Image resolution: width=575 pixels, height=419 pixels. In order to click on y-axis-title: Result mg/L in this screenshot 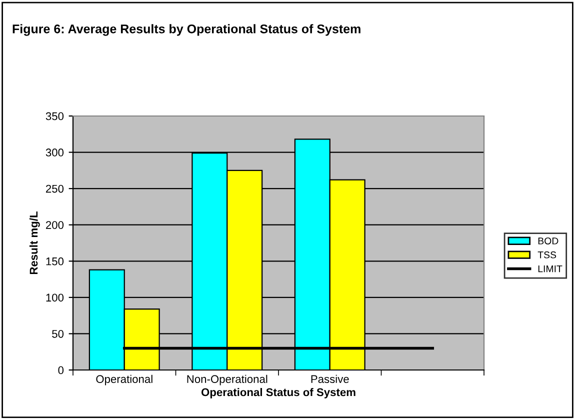, I will do `click(34, 243)`.